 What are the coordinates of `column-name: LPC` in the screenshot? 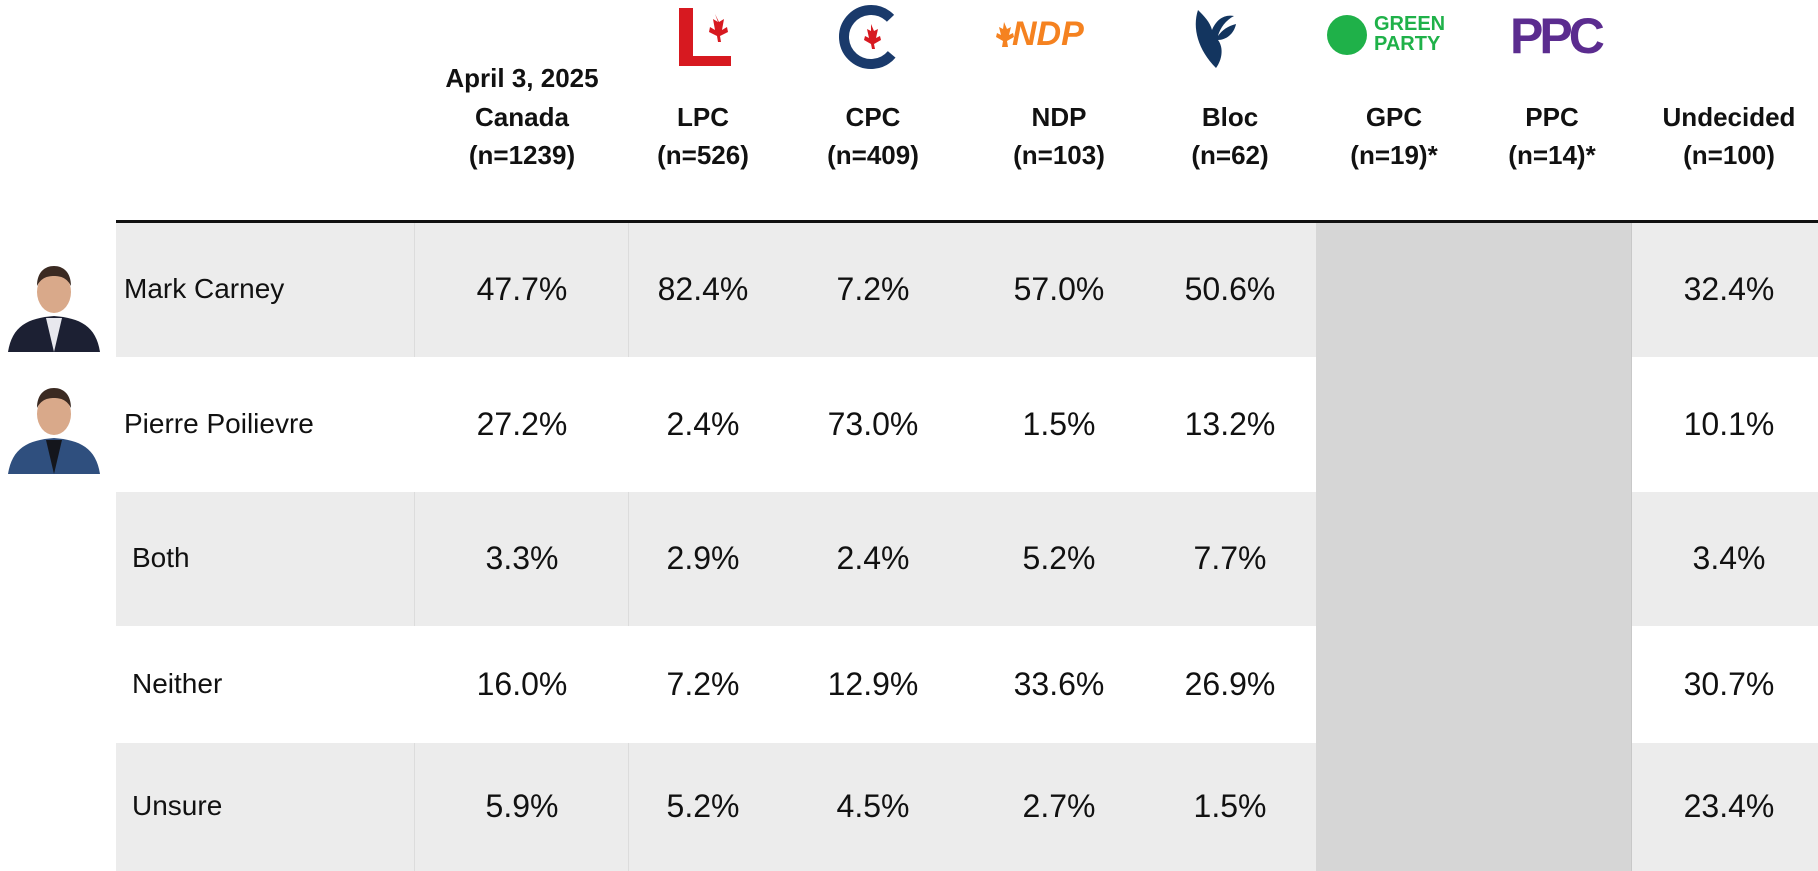 It's located at (703, 117).